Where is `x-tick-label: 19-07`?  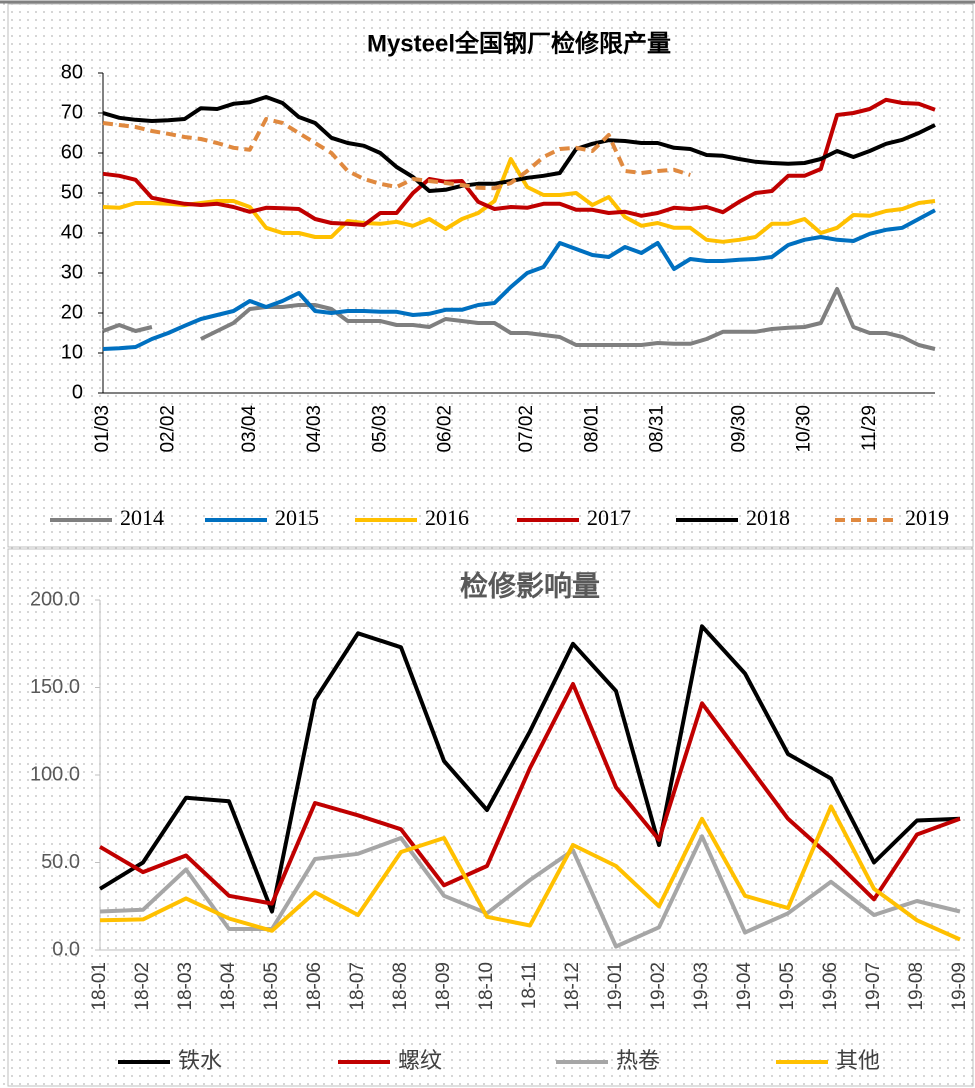 x-tick-label: 19-07 is located at coordinates (873, 986).